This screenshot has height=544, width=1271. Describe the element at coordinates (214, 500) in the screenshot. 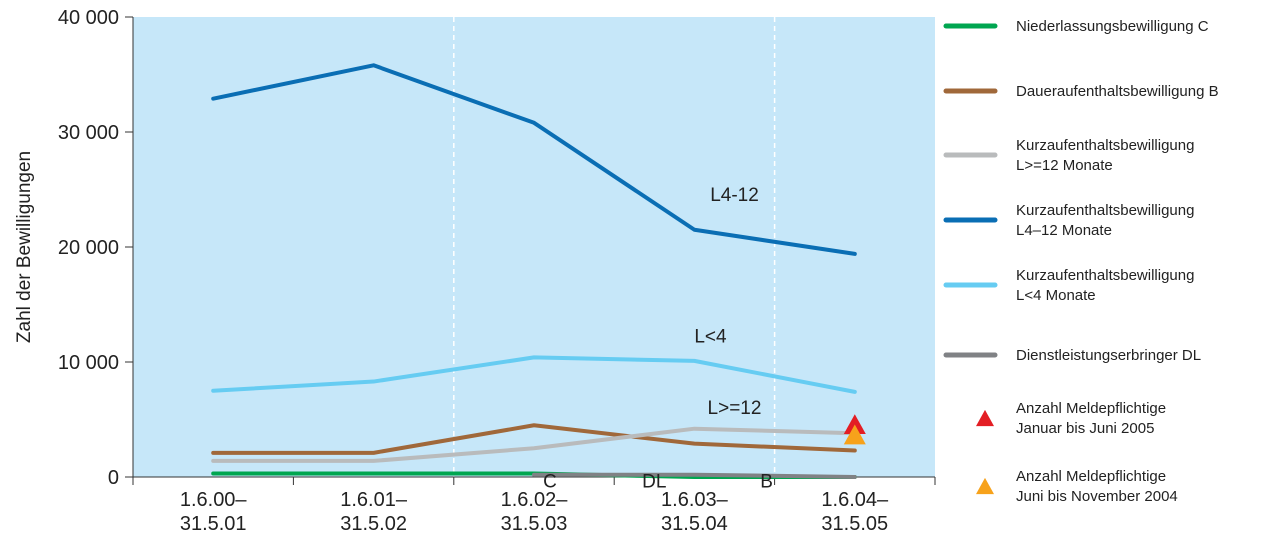

I see `x-tick-label-line: 1.6.00–` at that location.